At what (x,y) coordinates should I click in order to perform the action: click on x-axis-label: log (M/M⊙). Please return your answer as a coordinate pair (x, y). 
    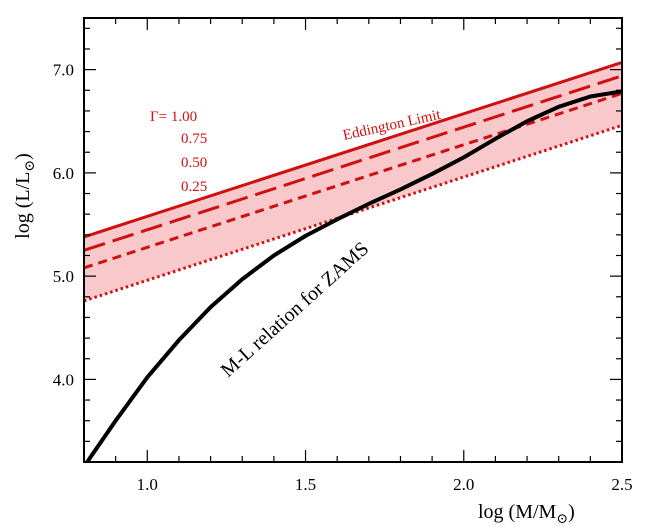
    Looking at the image, I should click on (526, 514).